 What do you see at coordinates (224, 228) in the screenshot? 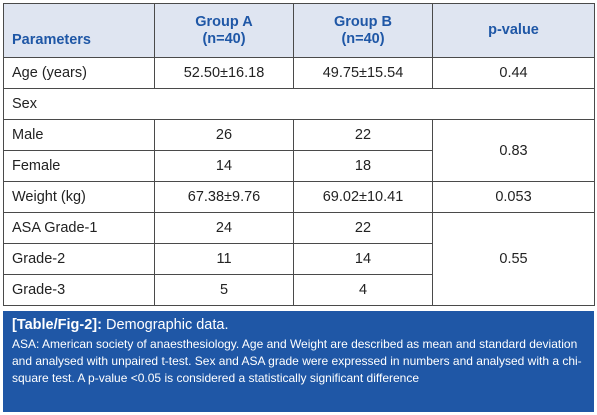
I see `cell-asa1-group-a: 24` at bounding box center [224, 228].